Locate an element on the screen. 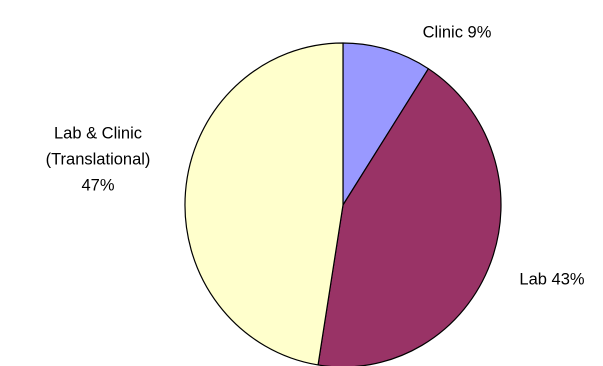  pie-slice-label-line: Clinic 9% is located at coordinates (457, 32).